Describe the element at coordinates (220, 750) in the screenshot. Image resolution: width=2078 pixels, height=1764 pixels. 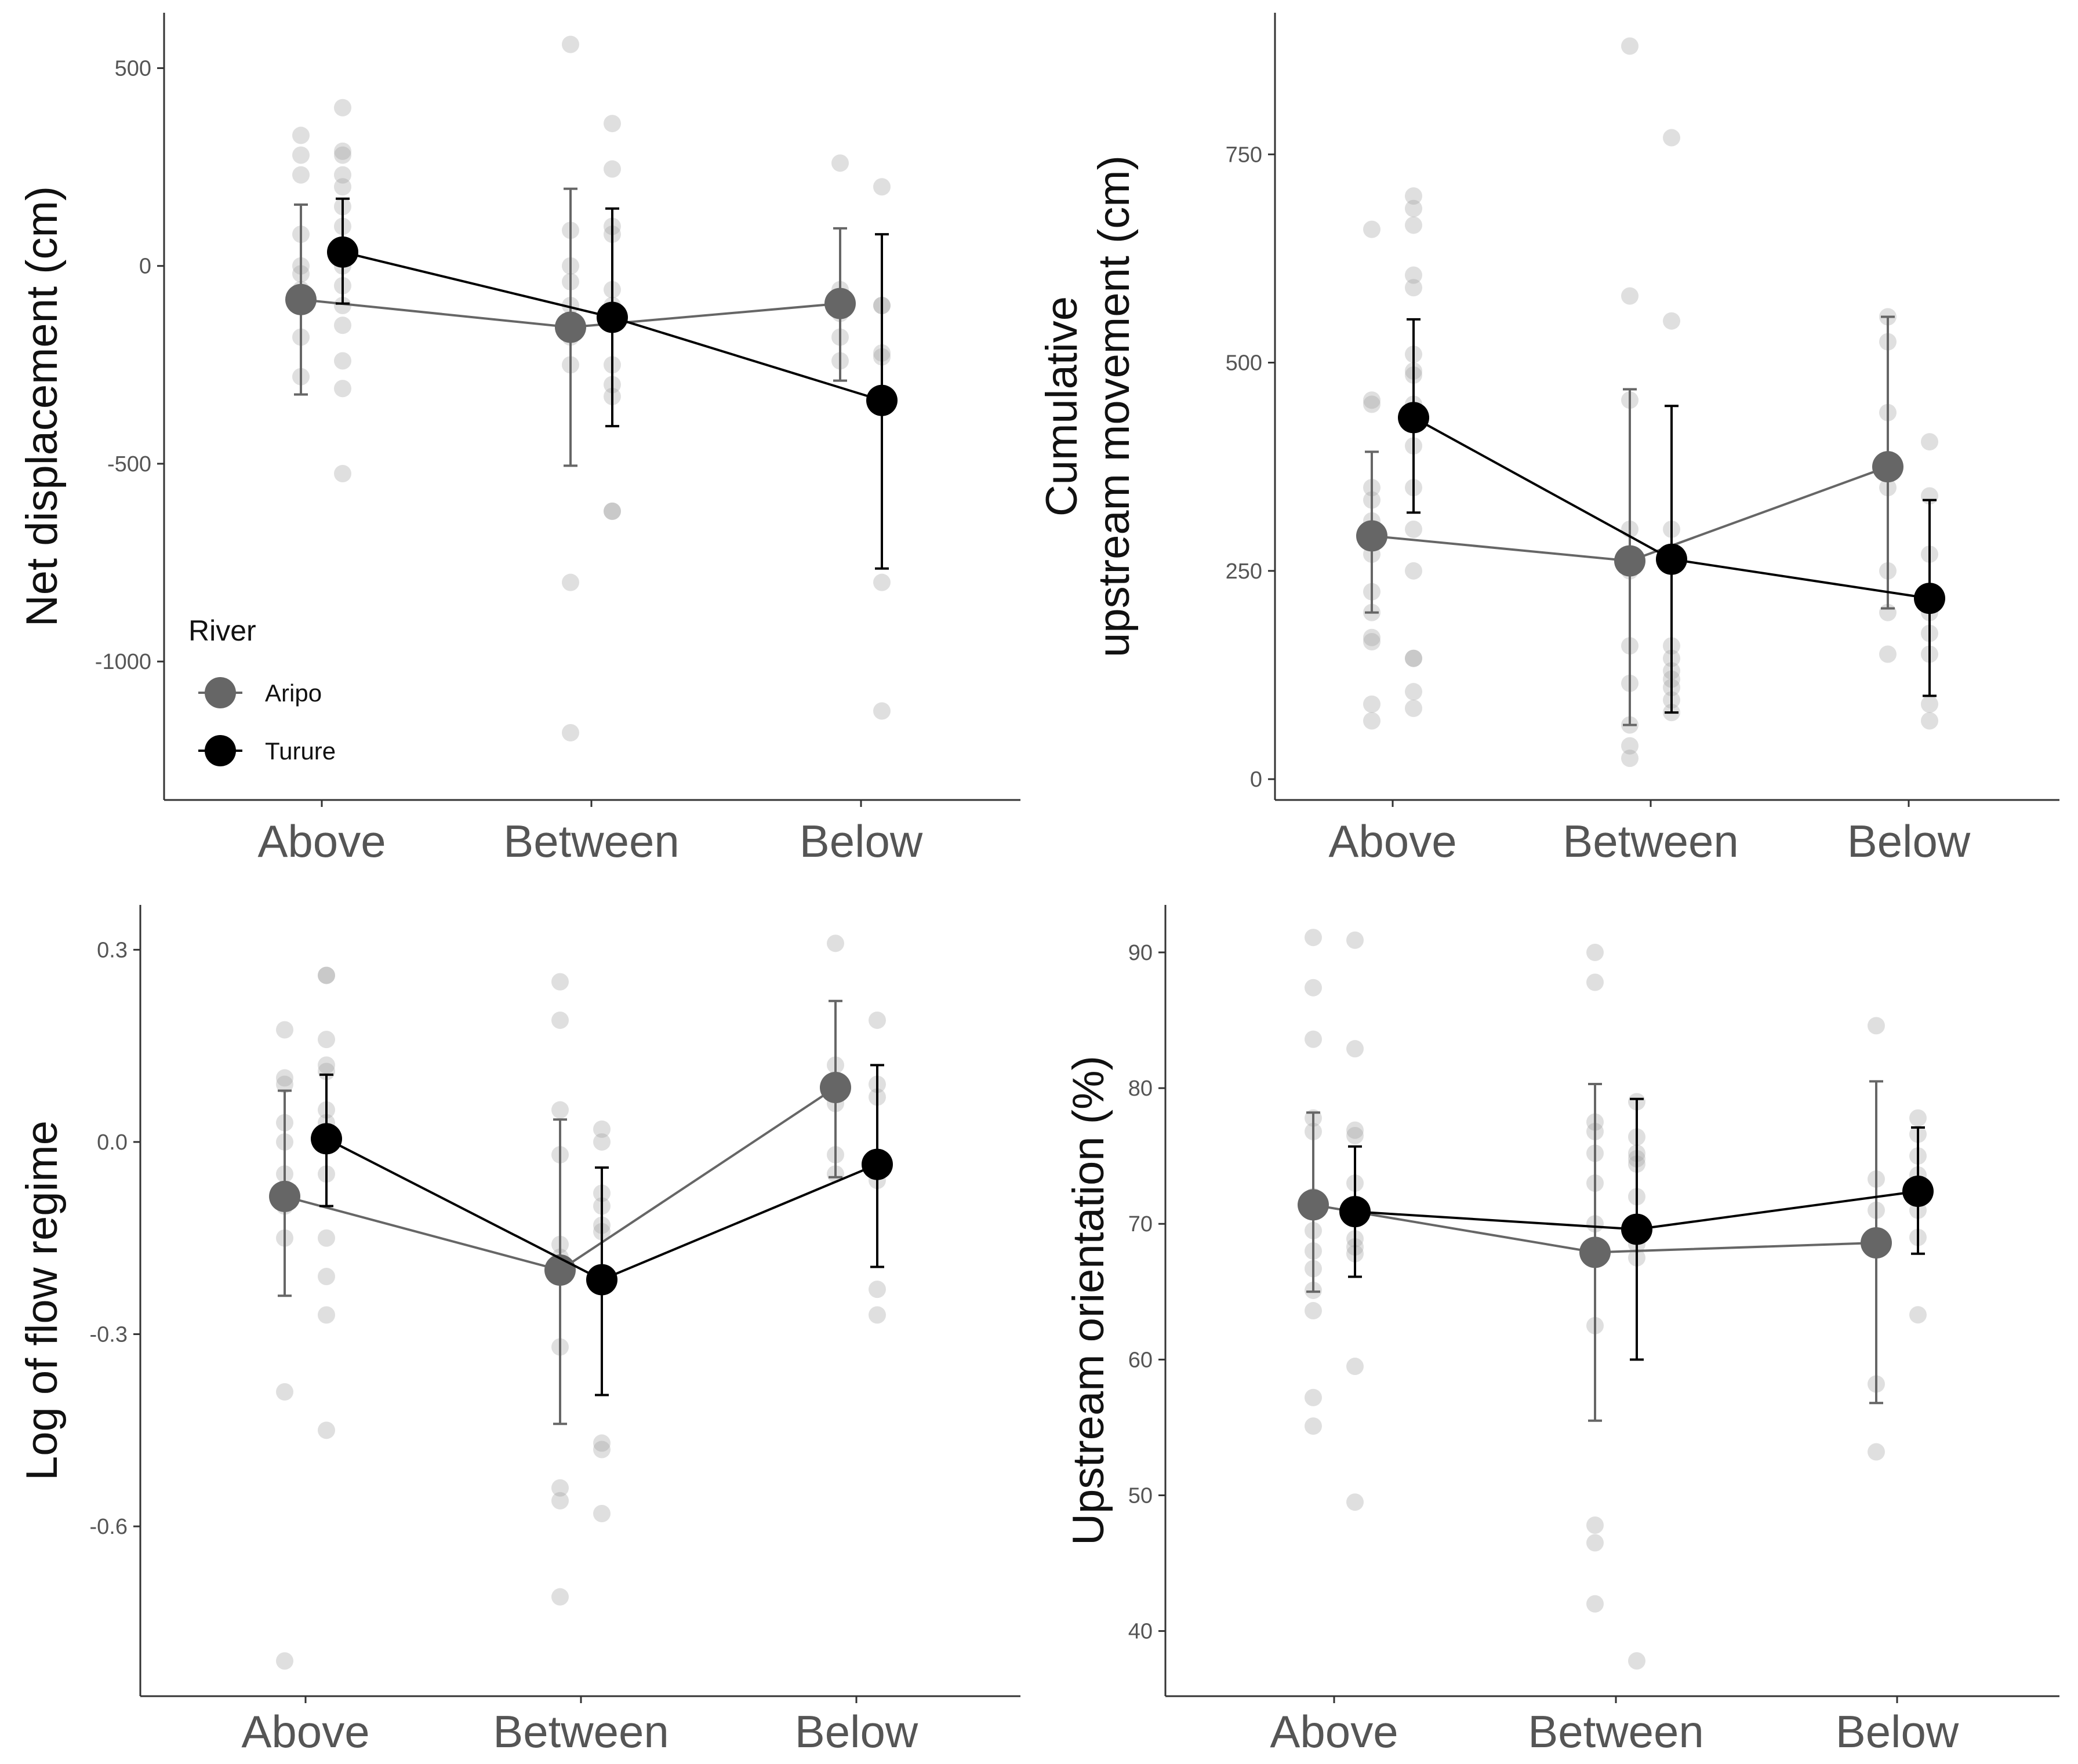
I see `legend-key-point` at that location.